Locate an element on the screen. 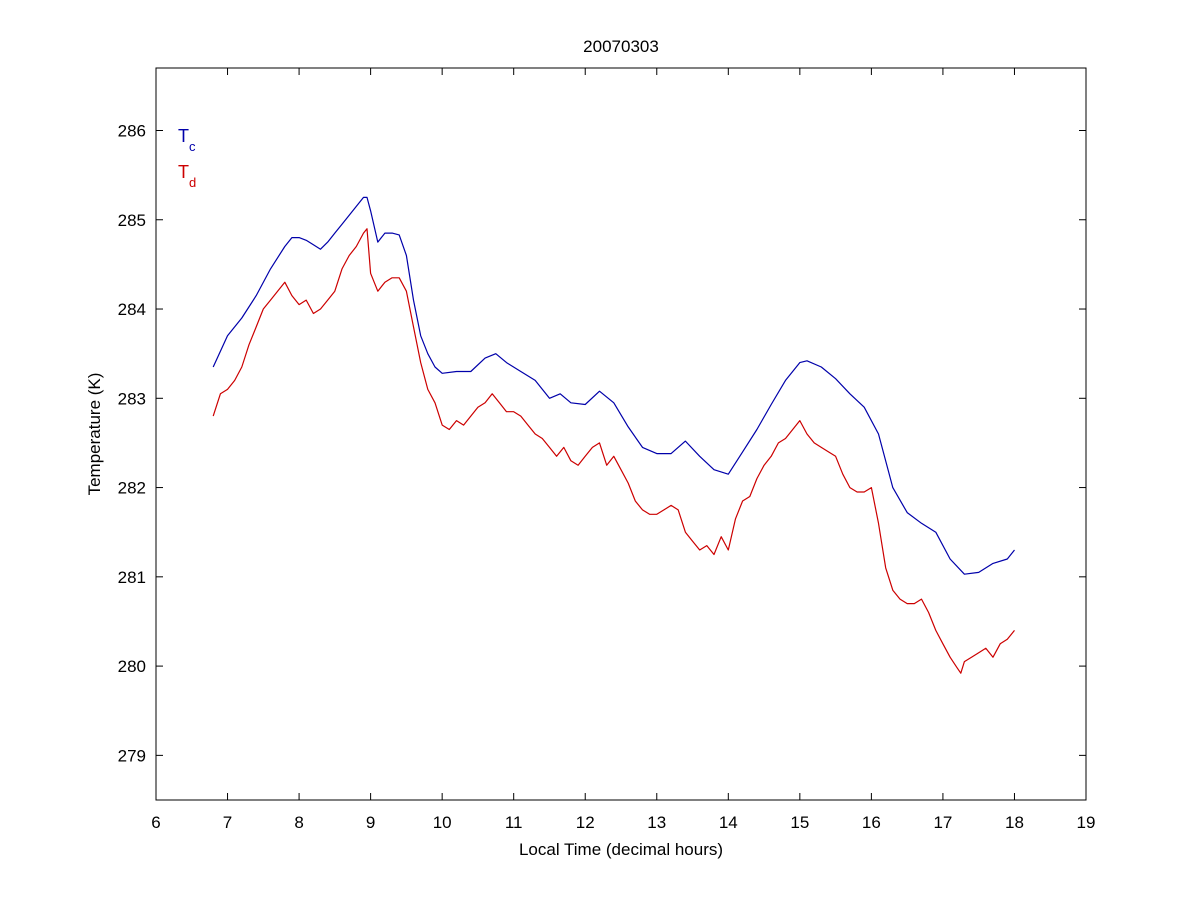  legend-entry-tc: Tc is located at coordinates (187, 140).